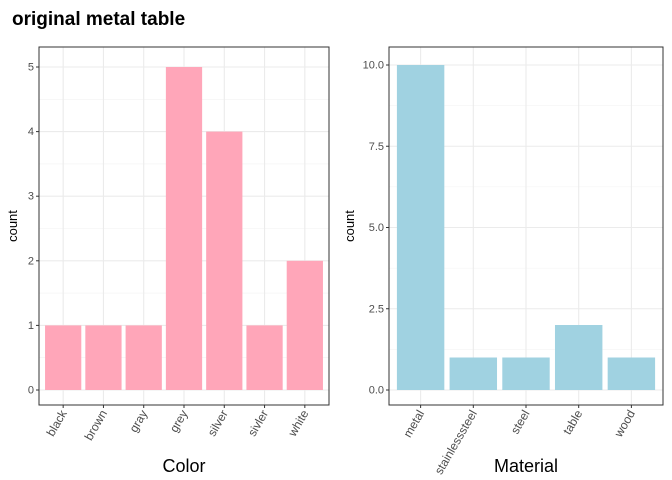  Describe the element at coordinates (376, 391) in the screenshot. I see `y-tick-label: 0.0` at that location.